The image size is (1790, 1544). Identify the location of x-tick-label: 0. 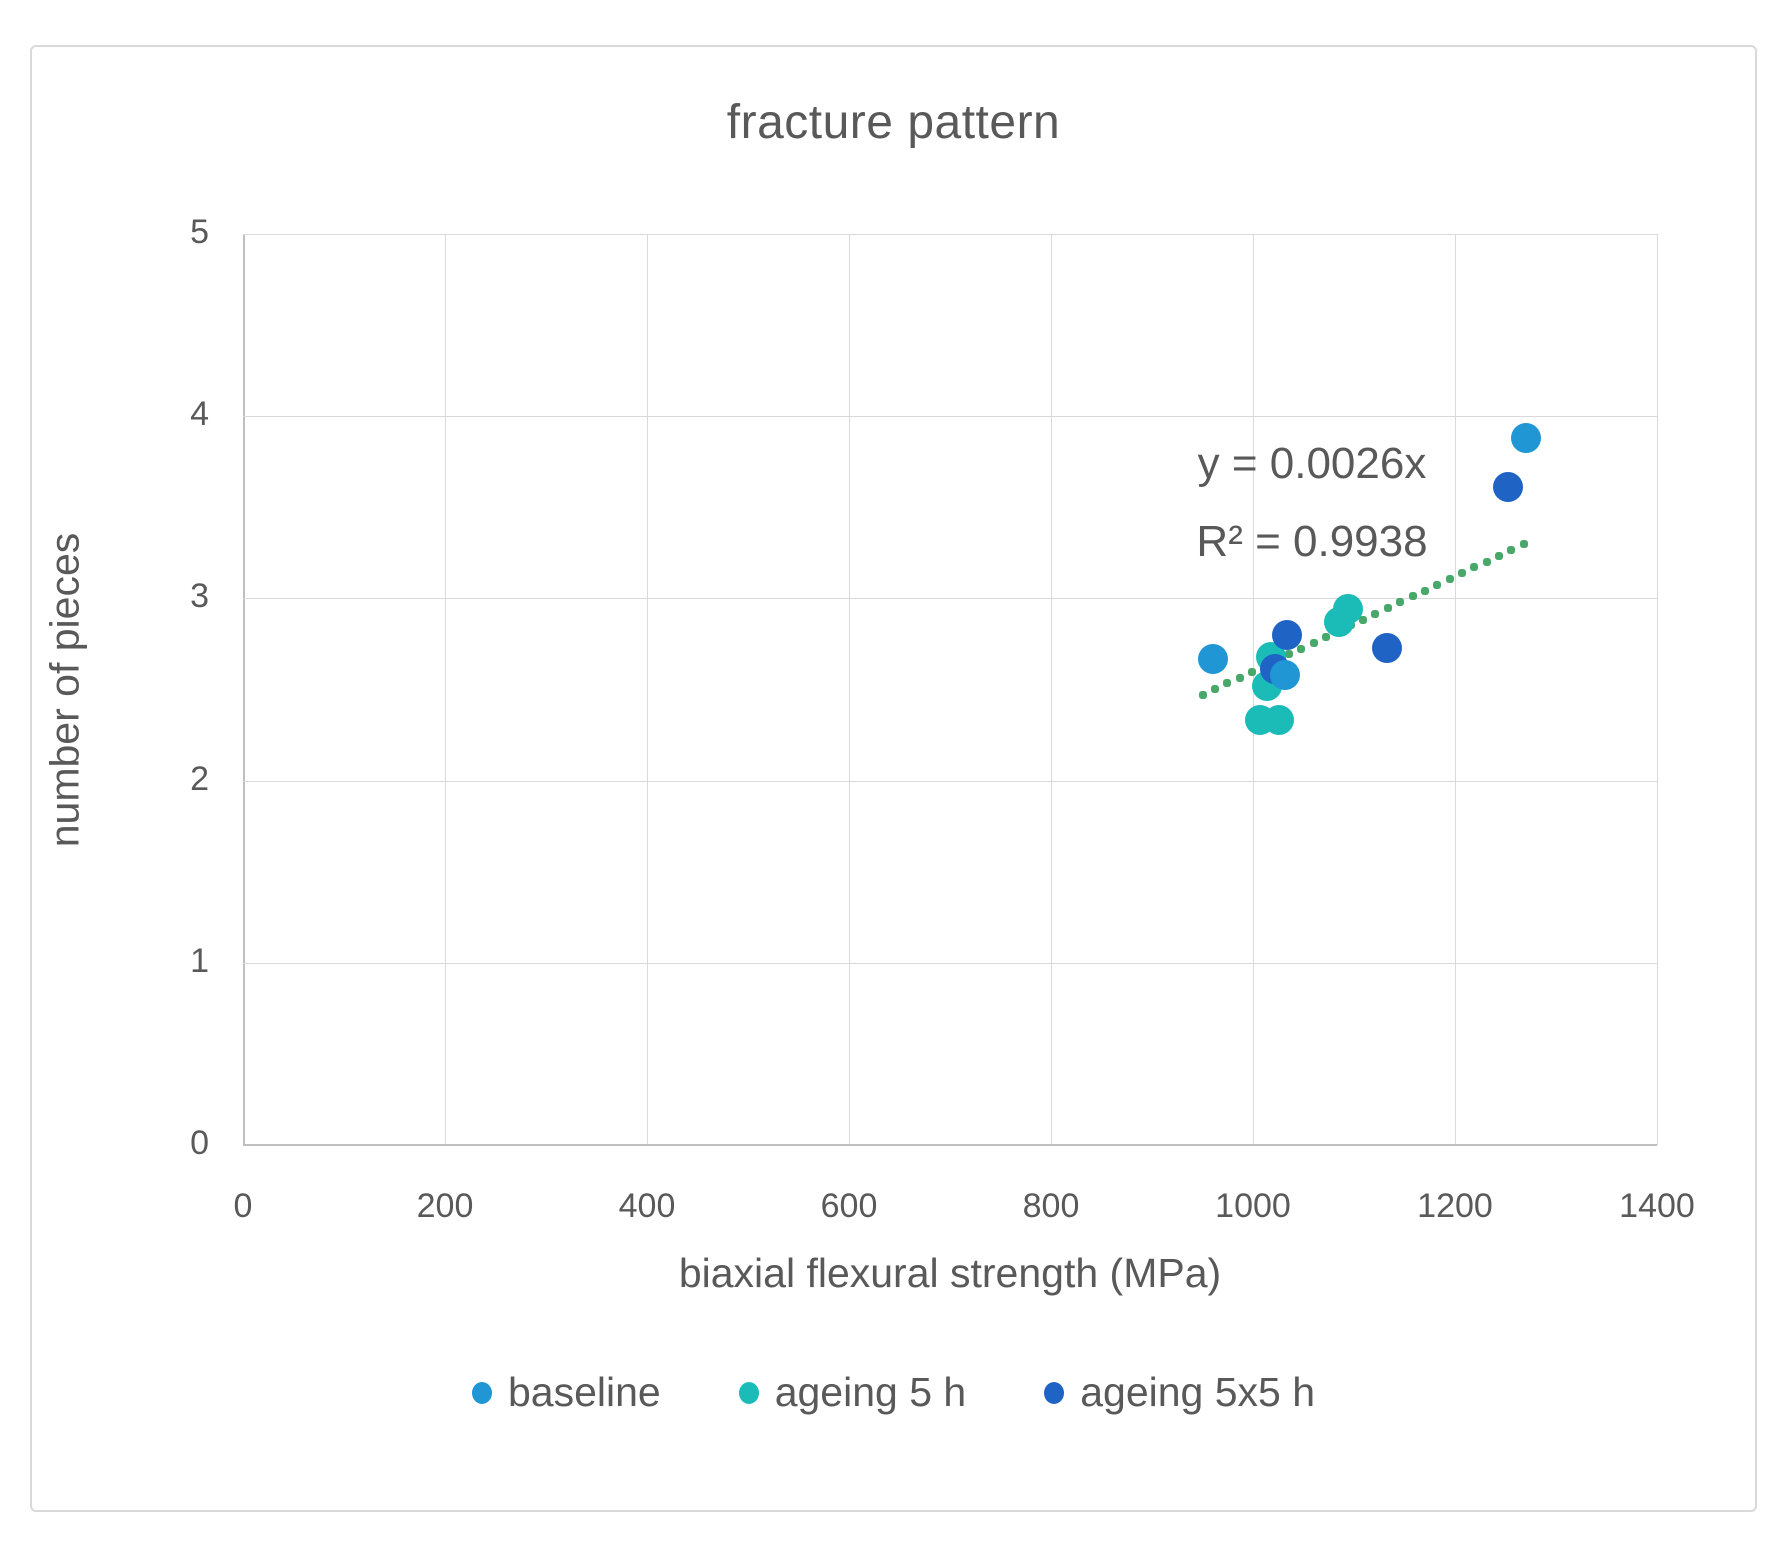
(243, 1206).